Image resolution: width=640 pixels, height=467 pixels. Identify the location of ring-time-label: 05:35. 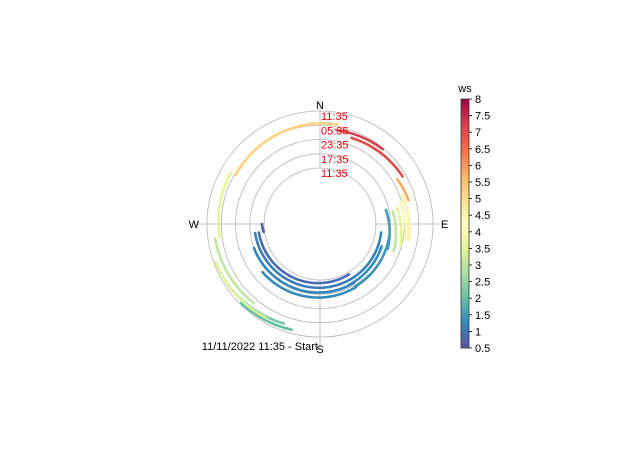
(335, 131).